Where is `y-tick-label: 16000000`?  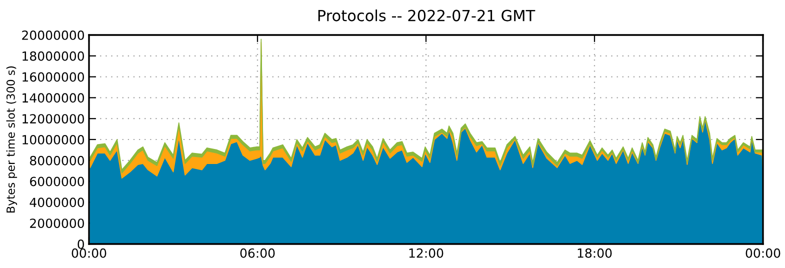
y-tick-label: 16000000 is located at coordinates (53, 77).